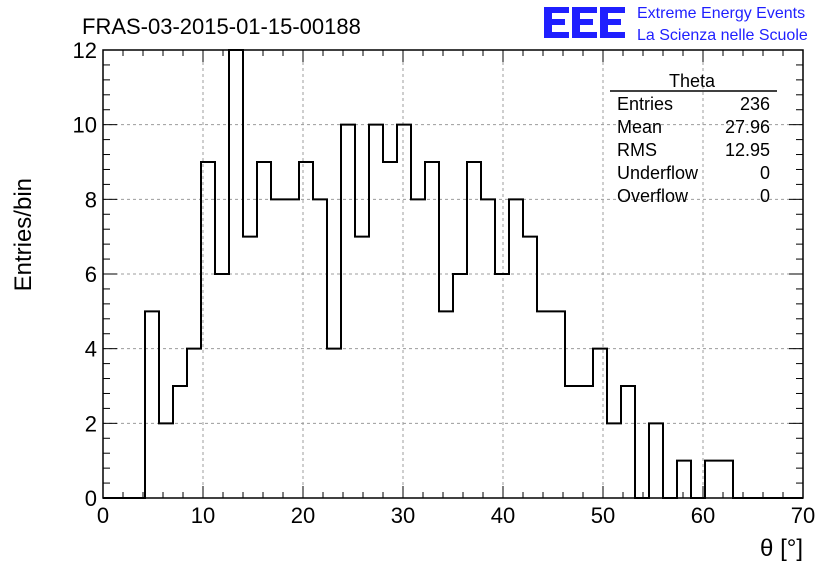 Image resolution: width=836 pixels, height=572 pixels. Describe the element at coordinates (203, 515) in the screenshot. I see `x-tick-label: 10` at that location.